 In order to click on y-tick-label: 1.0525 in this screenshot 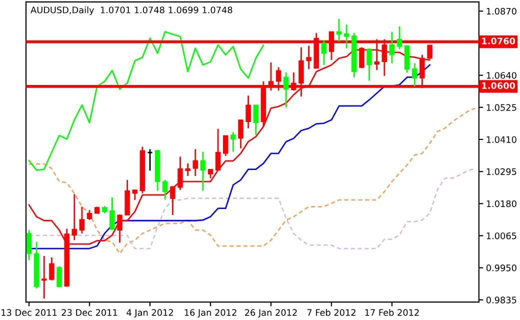, I will do `click(501, 107)`.